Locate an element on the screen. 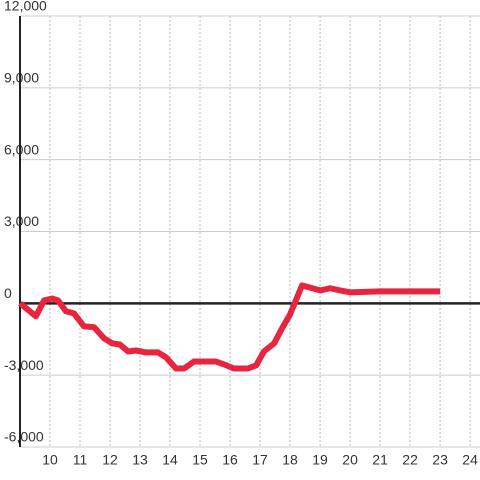 The width and height of the screenshot is (480, 480). x-tick-label: 22 is located at coordinates (410, 460).